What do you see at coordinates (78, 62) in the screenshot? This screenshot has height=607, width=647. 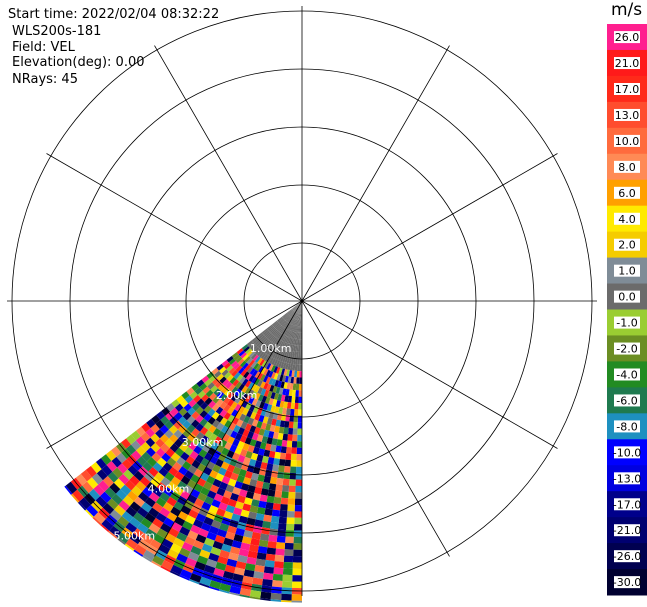 I see `elevation-text: Elevation(deg): 0.00` at bounding box center [78, 62].